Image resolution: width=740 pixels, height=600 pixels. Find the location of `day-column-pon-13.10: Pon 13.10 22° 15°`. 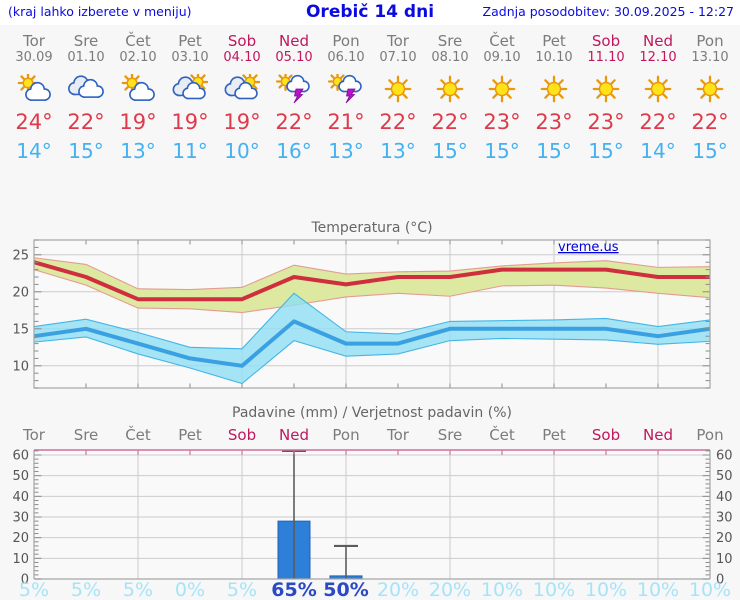

day-column-pon-13.10: Pon 13.10 22° 15° is located at coordinates (710, 101).